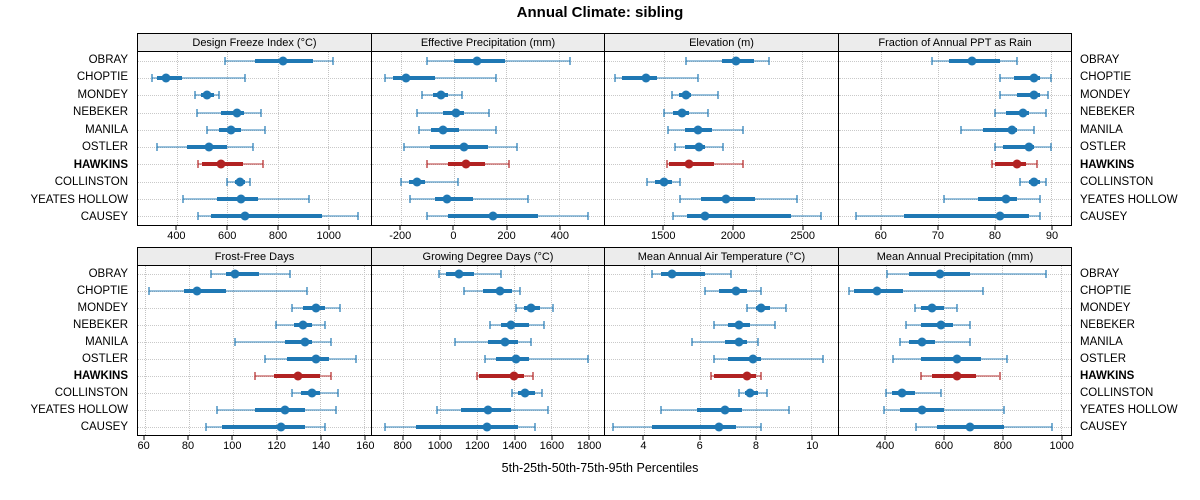 The width and height of the screenshot is (1200, 500). What do you see at coordinates (1103, 359) in the screenshot?
I see `station-label: OSTLER` at bounding box center [1103, 359].